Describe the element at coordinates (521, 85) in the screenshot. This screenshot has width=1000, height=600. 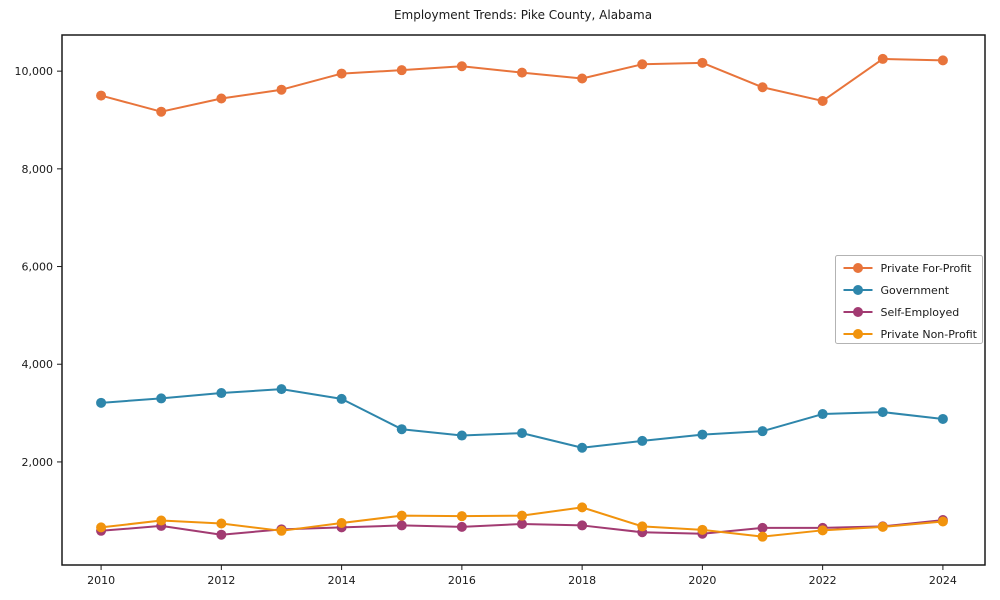
I see `series-line-private-for-profit` at that location.